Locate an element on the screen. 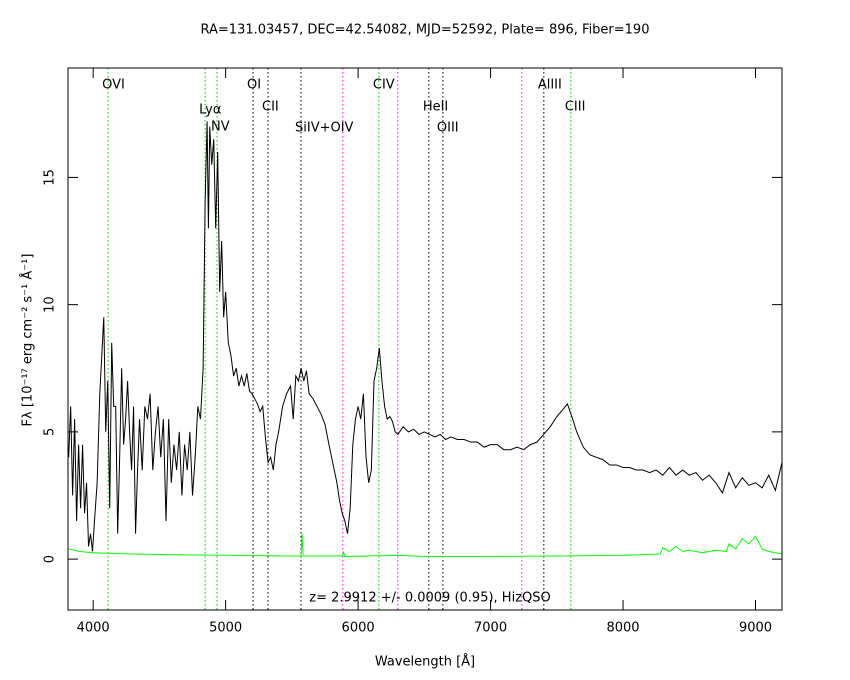  y-tick-label: 15 is located at coordinates (50, 177).